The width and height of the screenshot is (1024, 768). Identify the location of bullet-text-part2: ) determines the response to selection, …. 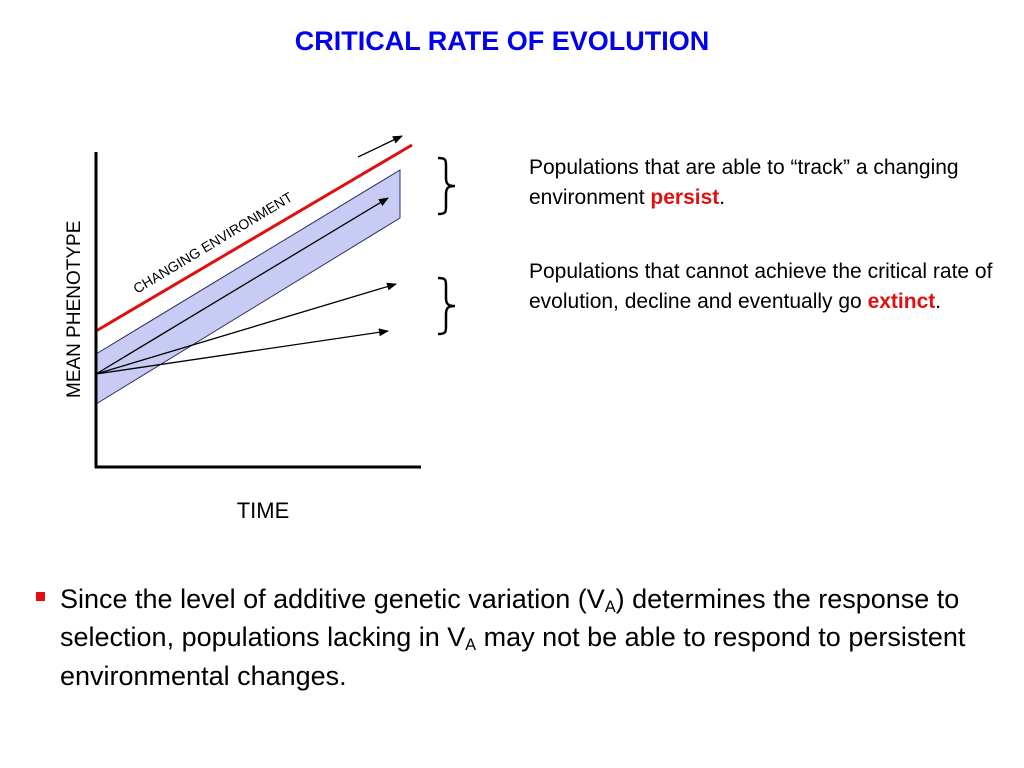
(510, 618).